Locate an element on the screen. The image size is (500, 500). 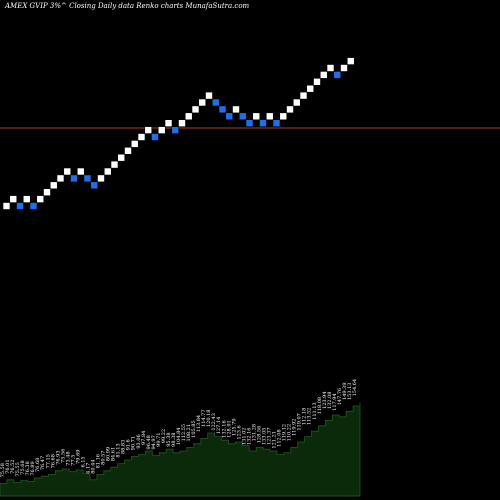
volume-label: 76.68 is located at coordinates (53, 461).